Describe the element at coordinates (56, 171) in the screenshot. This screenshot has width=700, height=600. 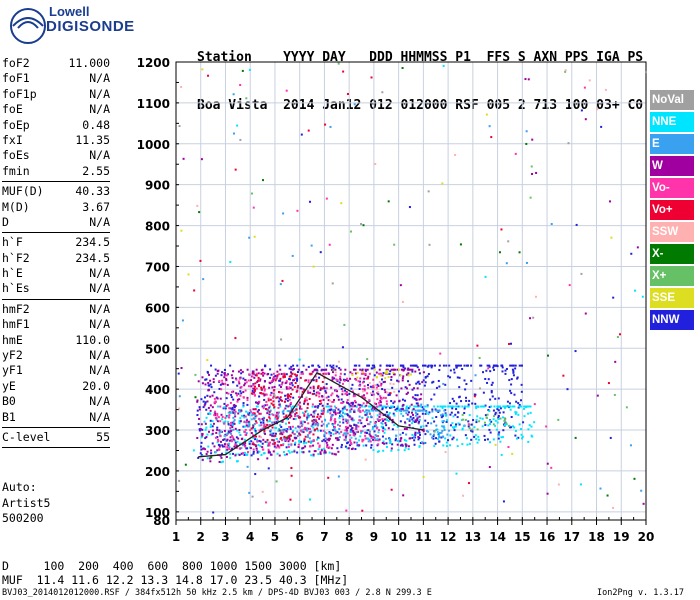
I see `param-row: fmin 2.55` at that location.